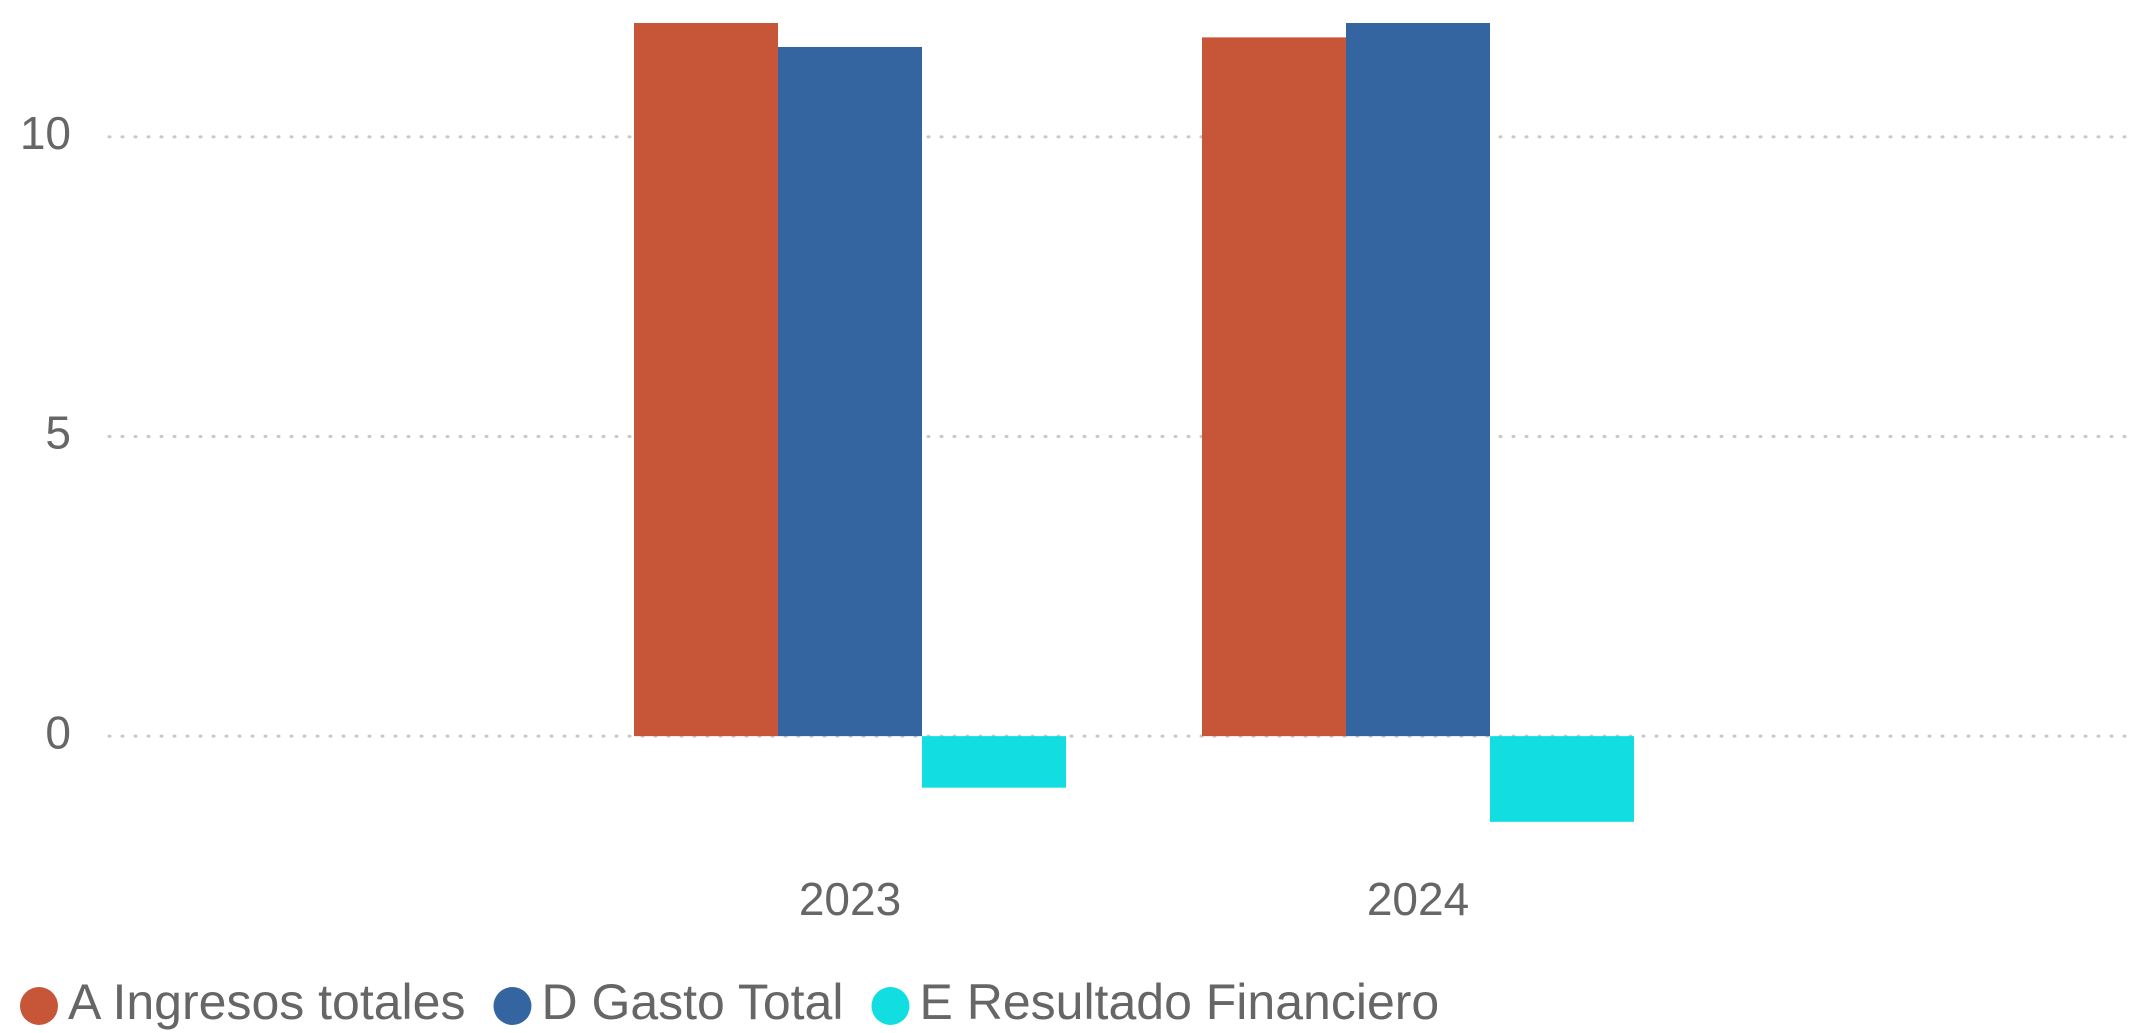 This screenshot has height=1033, width=2132. I want to click on y-tick-label: 5, so click(58, 433).